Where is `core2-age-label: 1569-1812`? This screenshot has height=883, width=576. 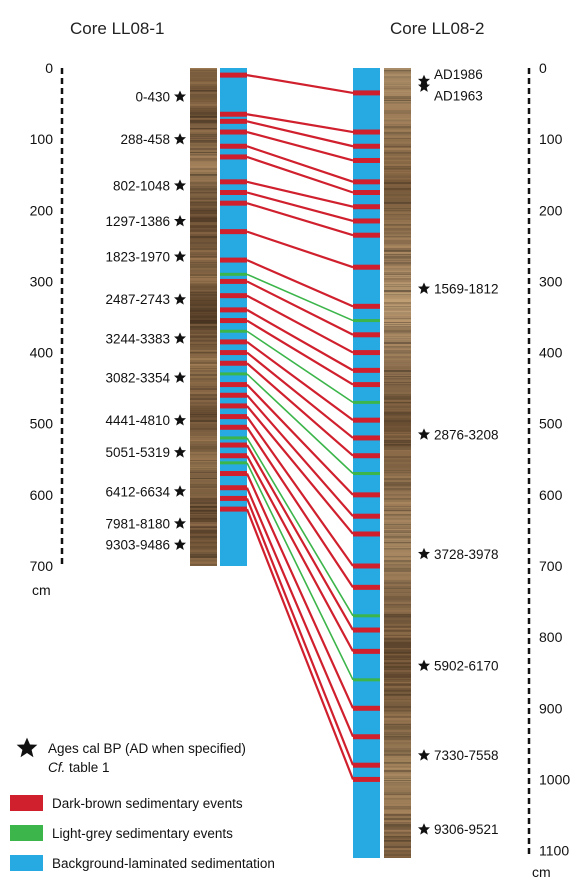 core2-age-label: 1569-1812 is located at coordinates (466, 289).